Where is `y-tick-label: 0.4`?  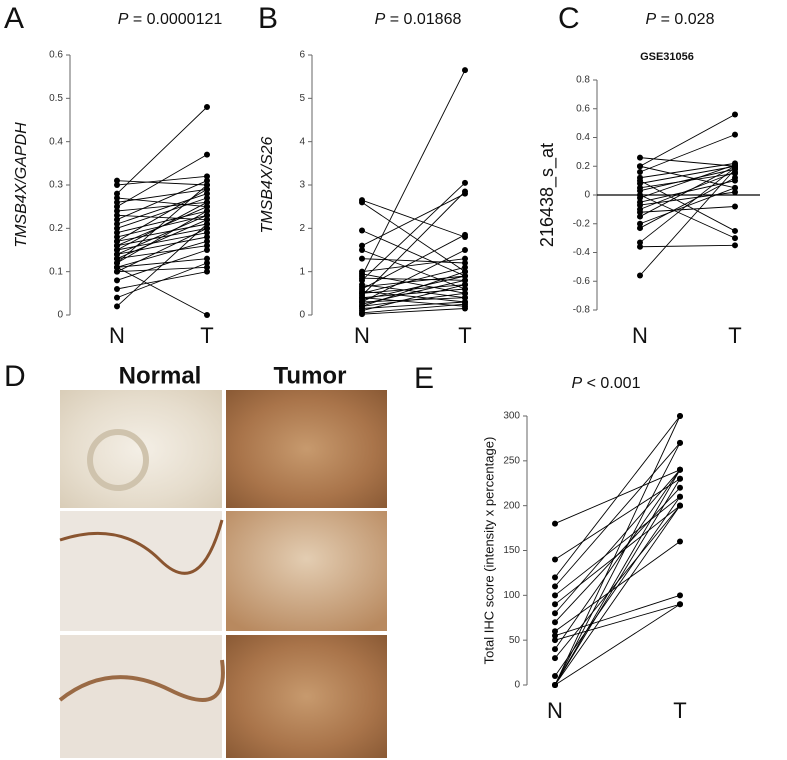
y-tick-label: 0.4 is located at coordinates (583, 137).